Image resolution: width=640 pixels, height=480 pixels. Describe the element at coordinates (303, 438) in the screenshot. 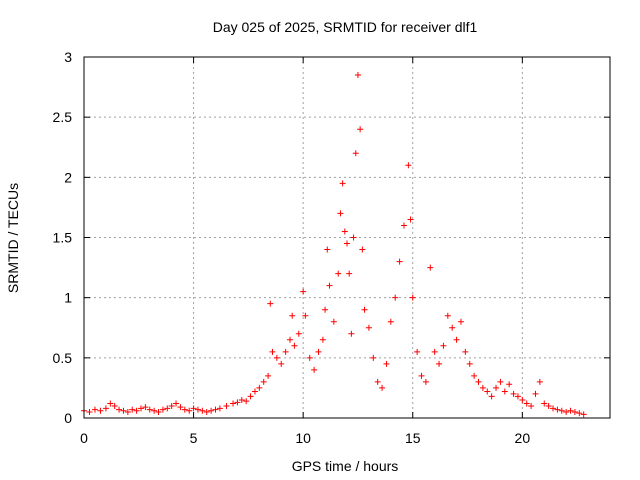

I see `x-tick-label: 10` at that location.